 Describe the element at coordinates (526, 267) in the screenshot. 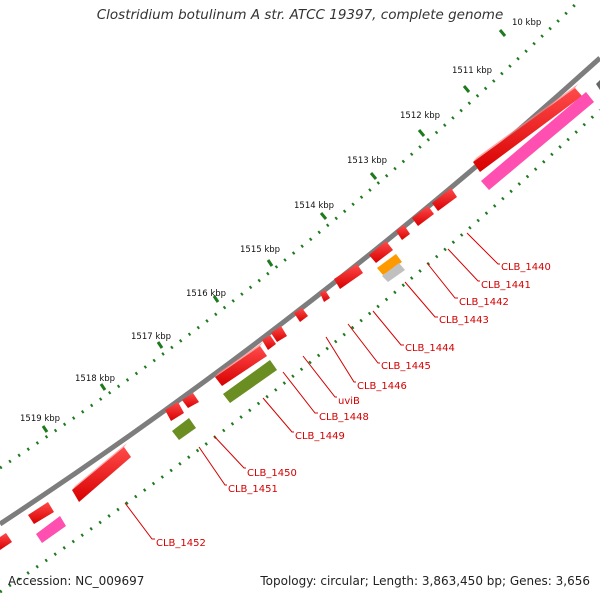

I see `gene-label: CLB_1440` at that location.